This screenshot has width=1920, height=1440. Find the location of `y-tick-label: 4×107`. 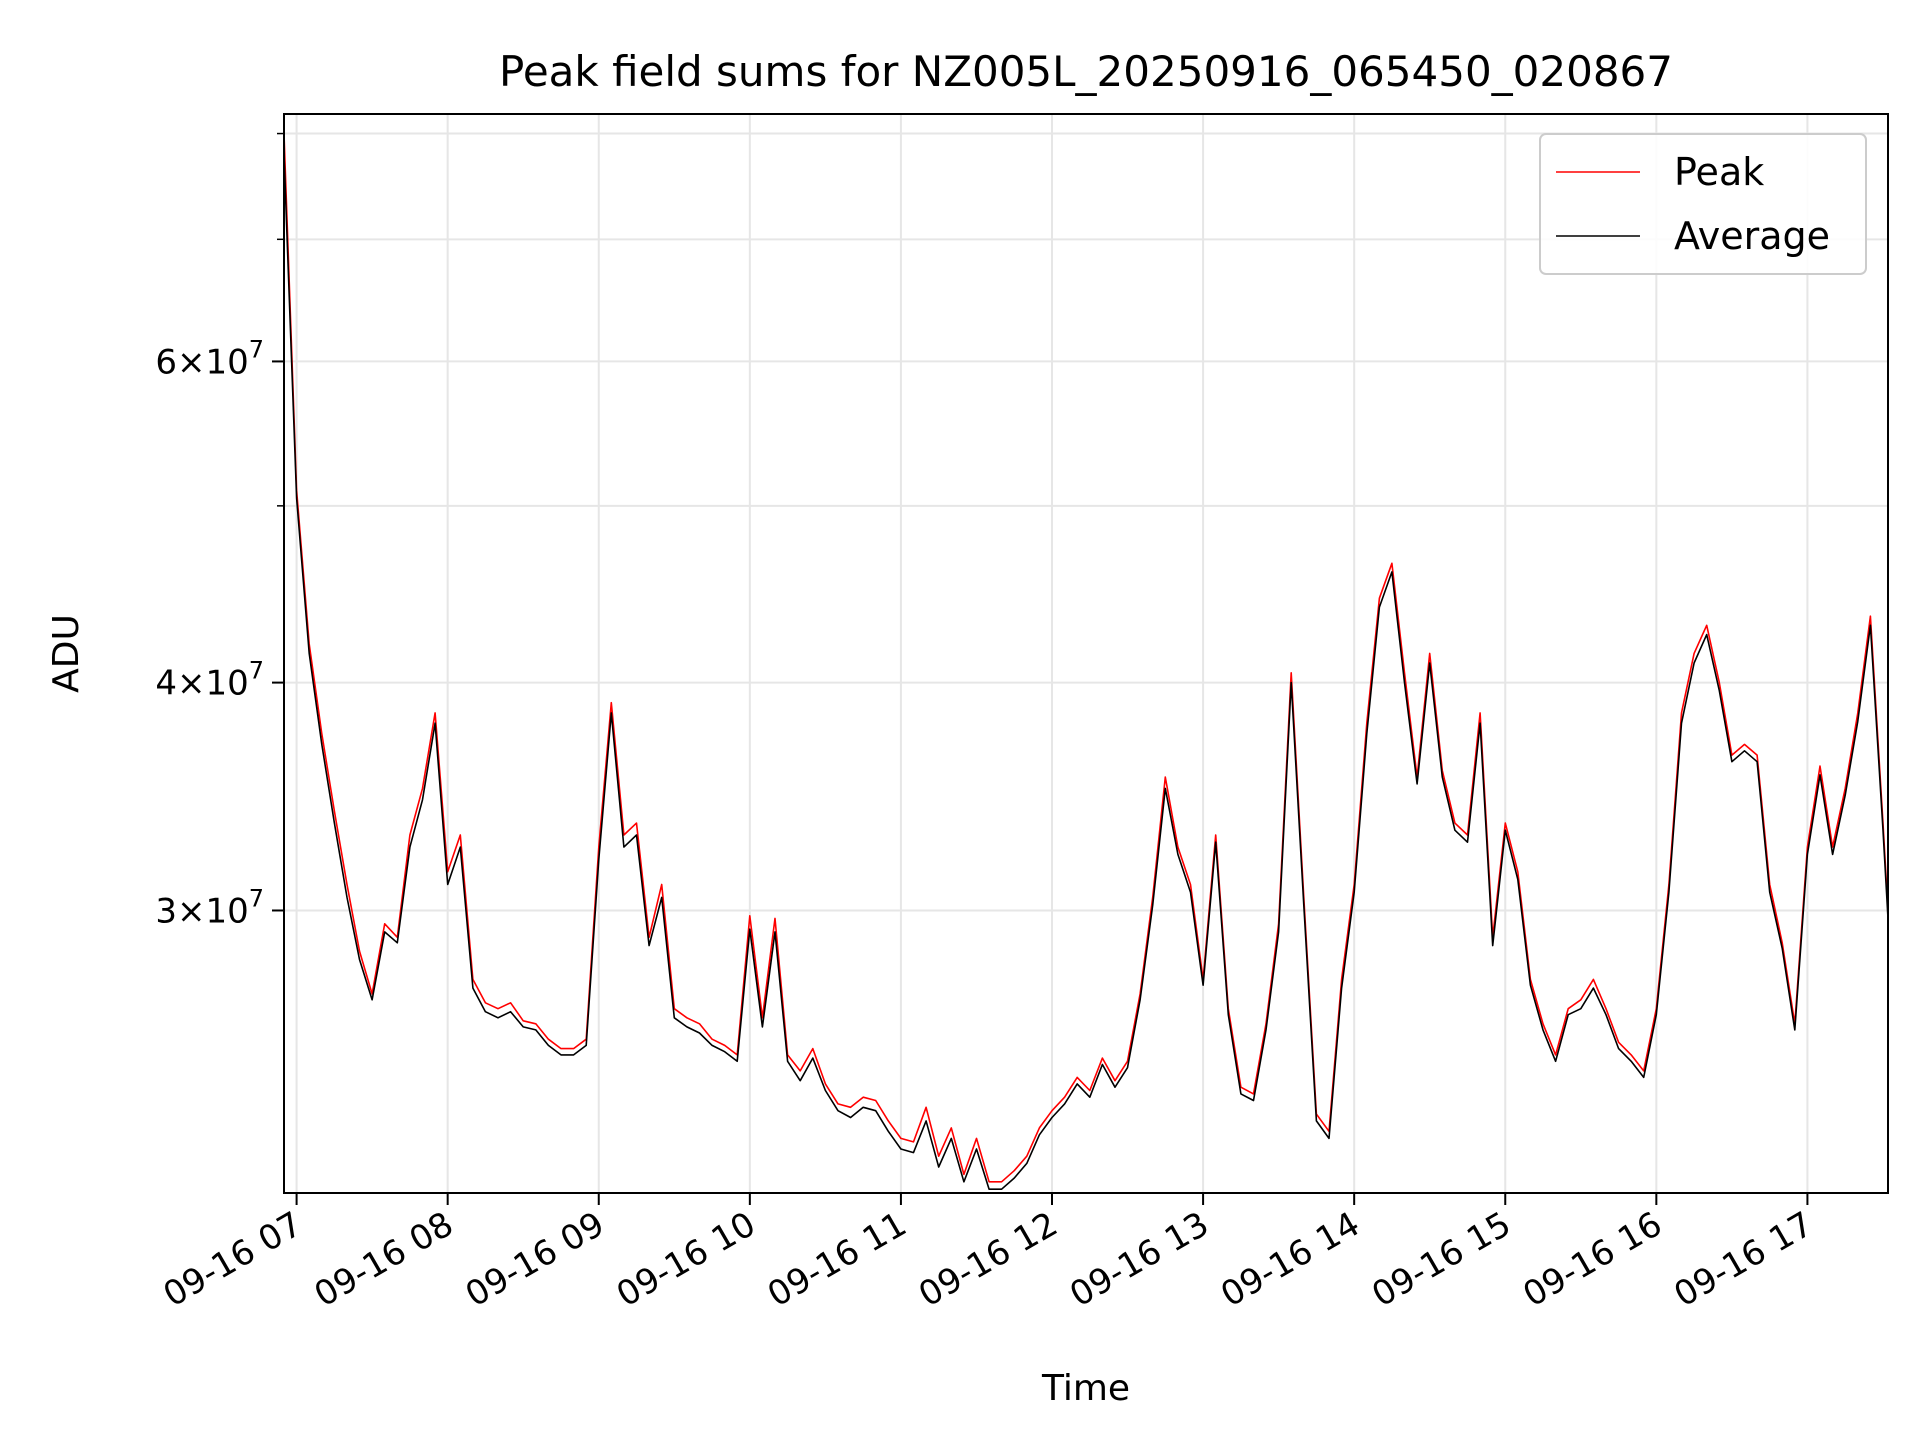

y-tick-label: 4×107 is located at coordinates (209, 680).